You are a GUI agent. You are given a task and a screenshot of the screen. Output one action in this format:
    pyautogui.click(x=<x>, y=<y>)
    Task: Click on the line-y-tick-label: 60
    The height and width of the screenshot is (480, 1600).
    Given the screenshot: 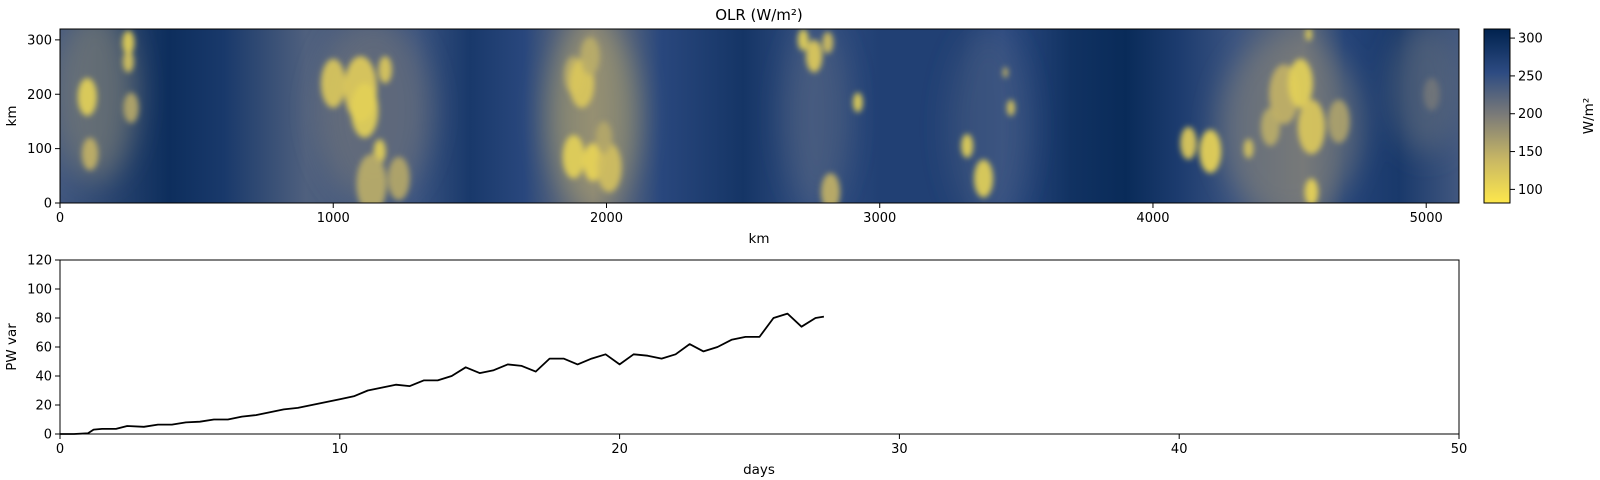 What is the action you would take?
    pyautogui.click(x=43, y=348)
    